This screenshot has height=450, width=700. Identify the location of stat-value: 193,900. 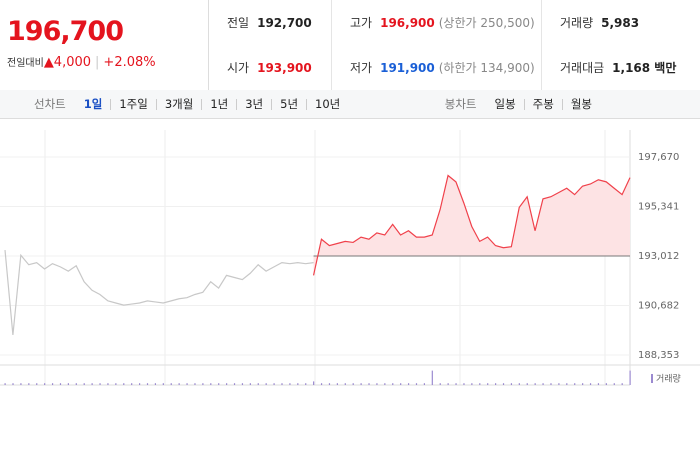
(284, 67).